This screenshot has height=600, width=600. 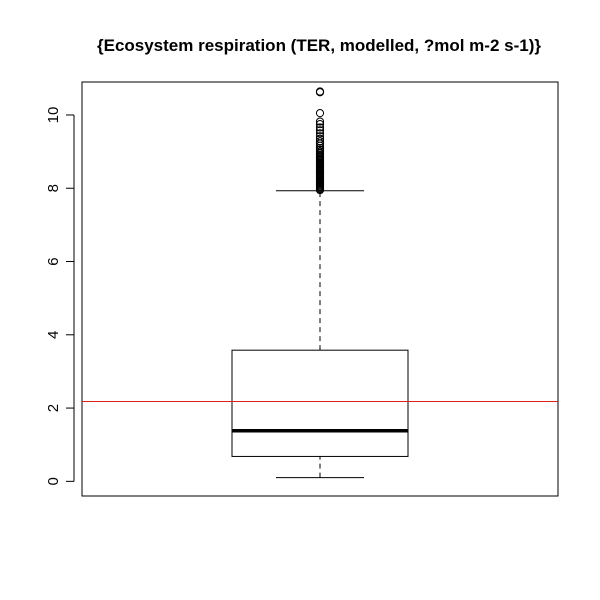 What do you see at coordinates (53, 481) in the screenshot?
I see `y-tick-label: 0` at bounding box center [53, 481].